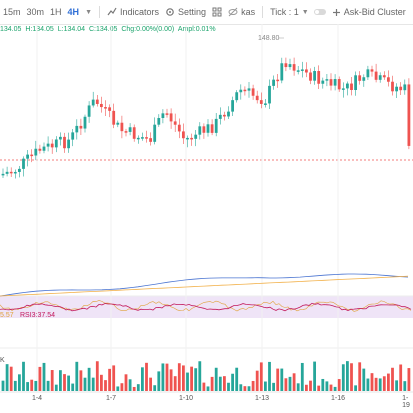  Describe the element at coordinates (7, 315) in the screenshot. I see `rsi-value-1: 5.57` at that location.